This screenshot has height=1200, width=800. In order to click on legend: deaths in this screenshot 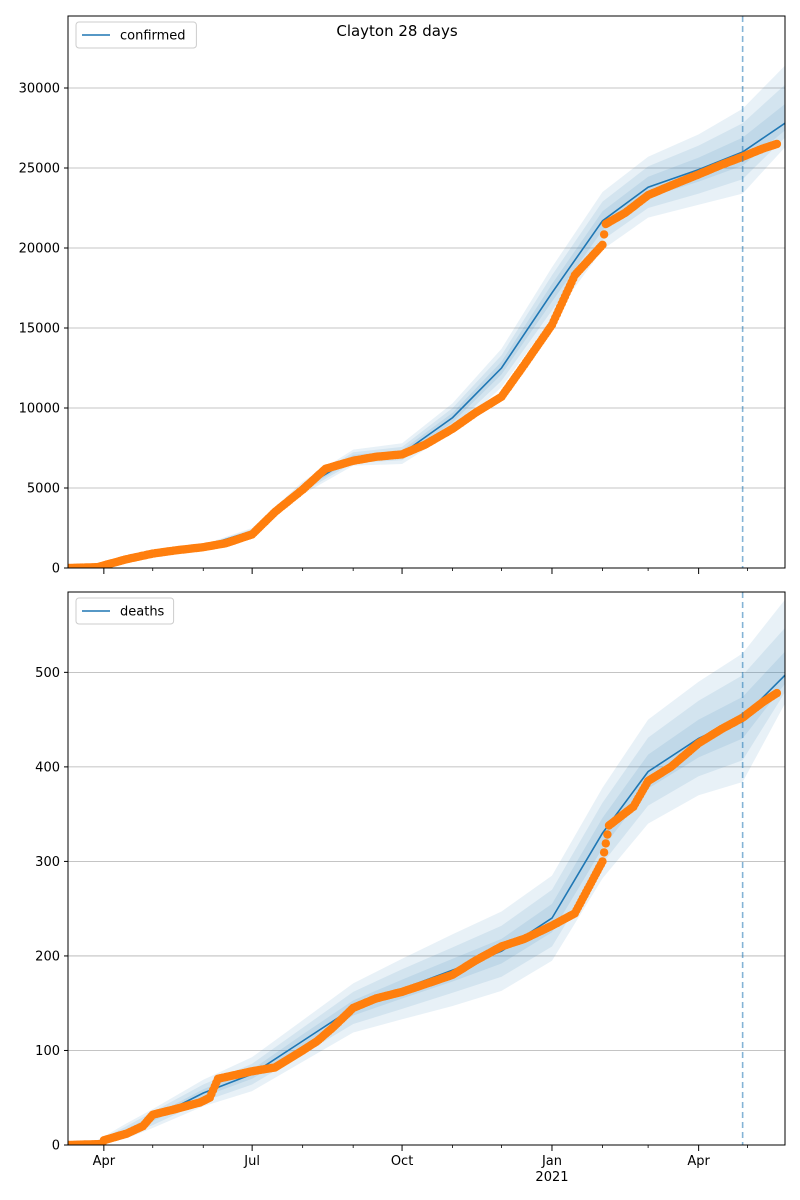, I will do `click(125, 611)`.